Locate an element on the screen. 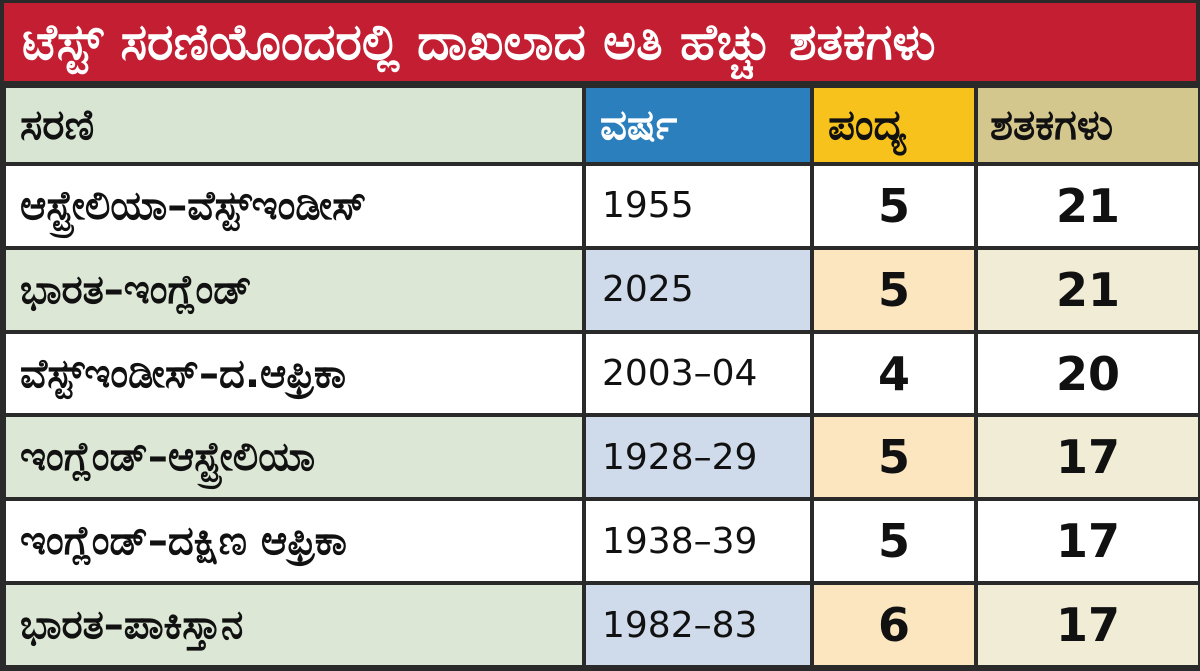  table-row: ಭಾರತ–ಇಂಗ್ಲೆಂಡ್ 2025 5 21 is located at coordinates (602, 289).